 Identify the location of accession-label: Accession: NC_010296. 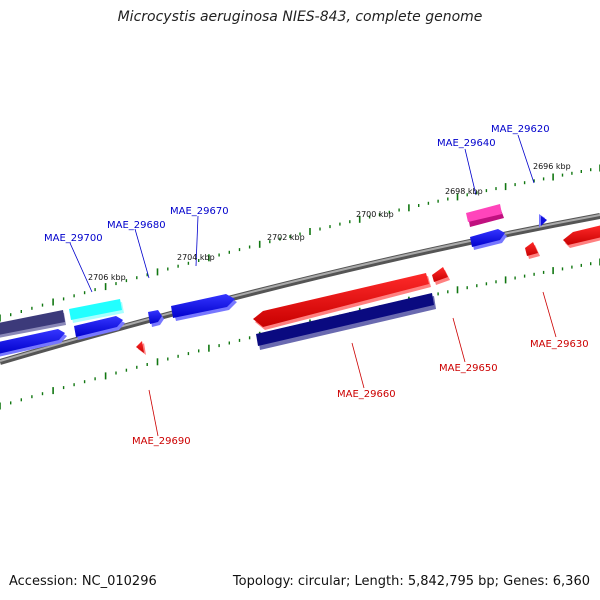
(83, 581).